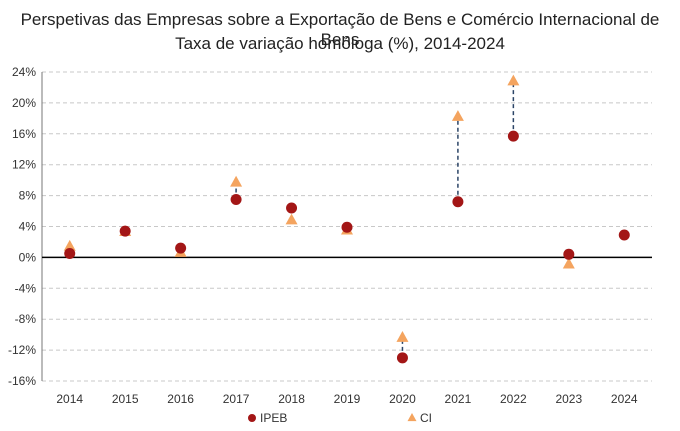 Image resolution: width=680 pixels, height=431 pixels. I want to click on legend-ci-label: CI, so click(426, 418).